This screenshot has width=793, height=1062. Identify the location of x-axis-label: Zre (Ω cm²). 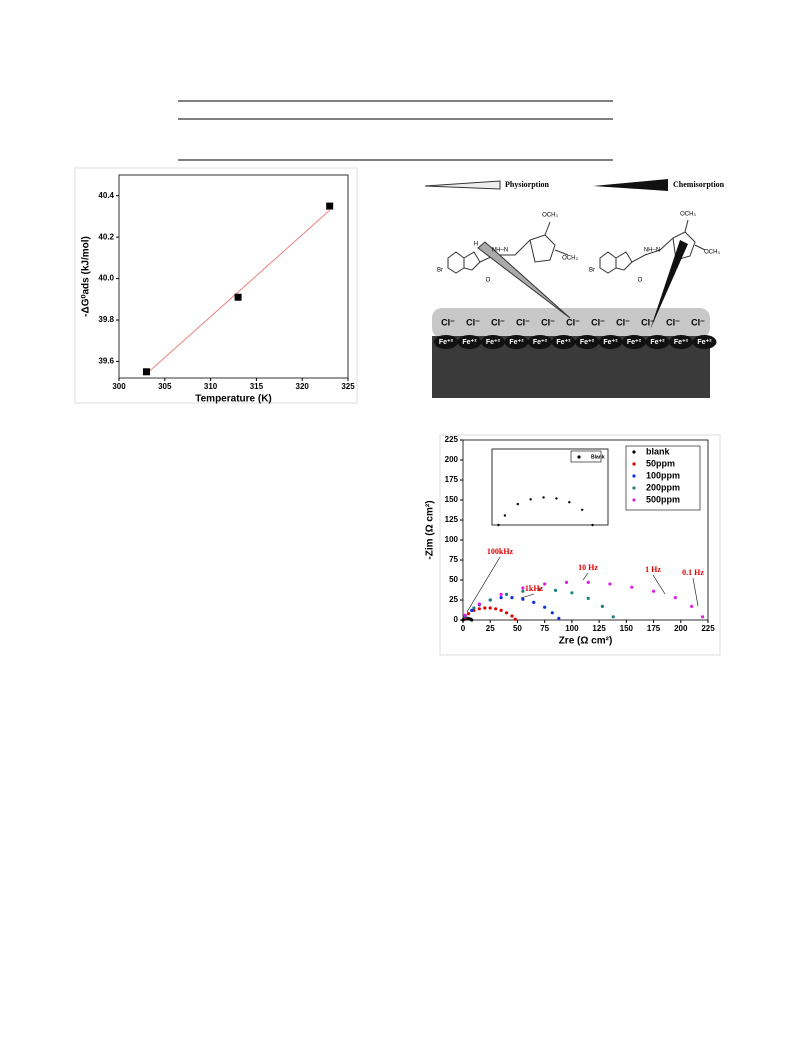
(586, 641).